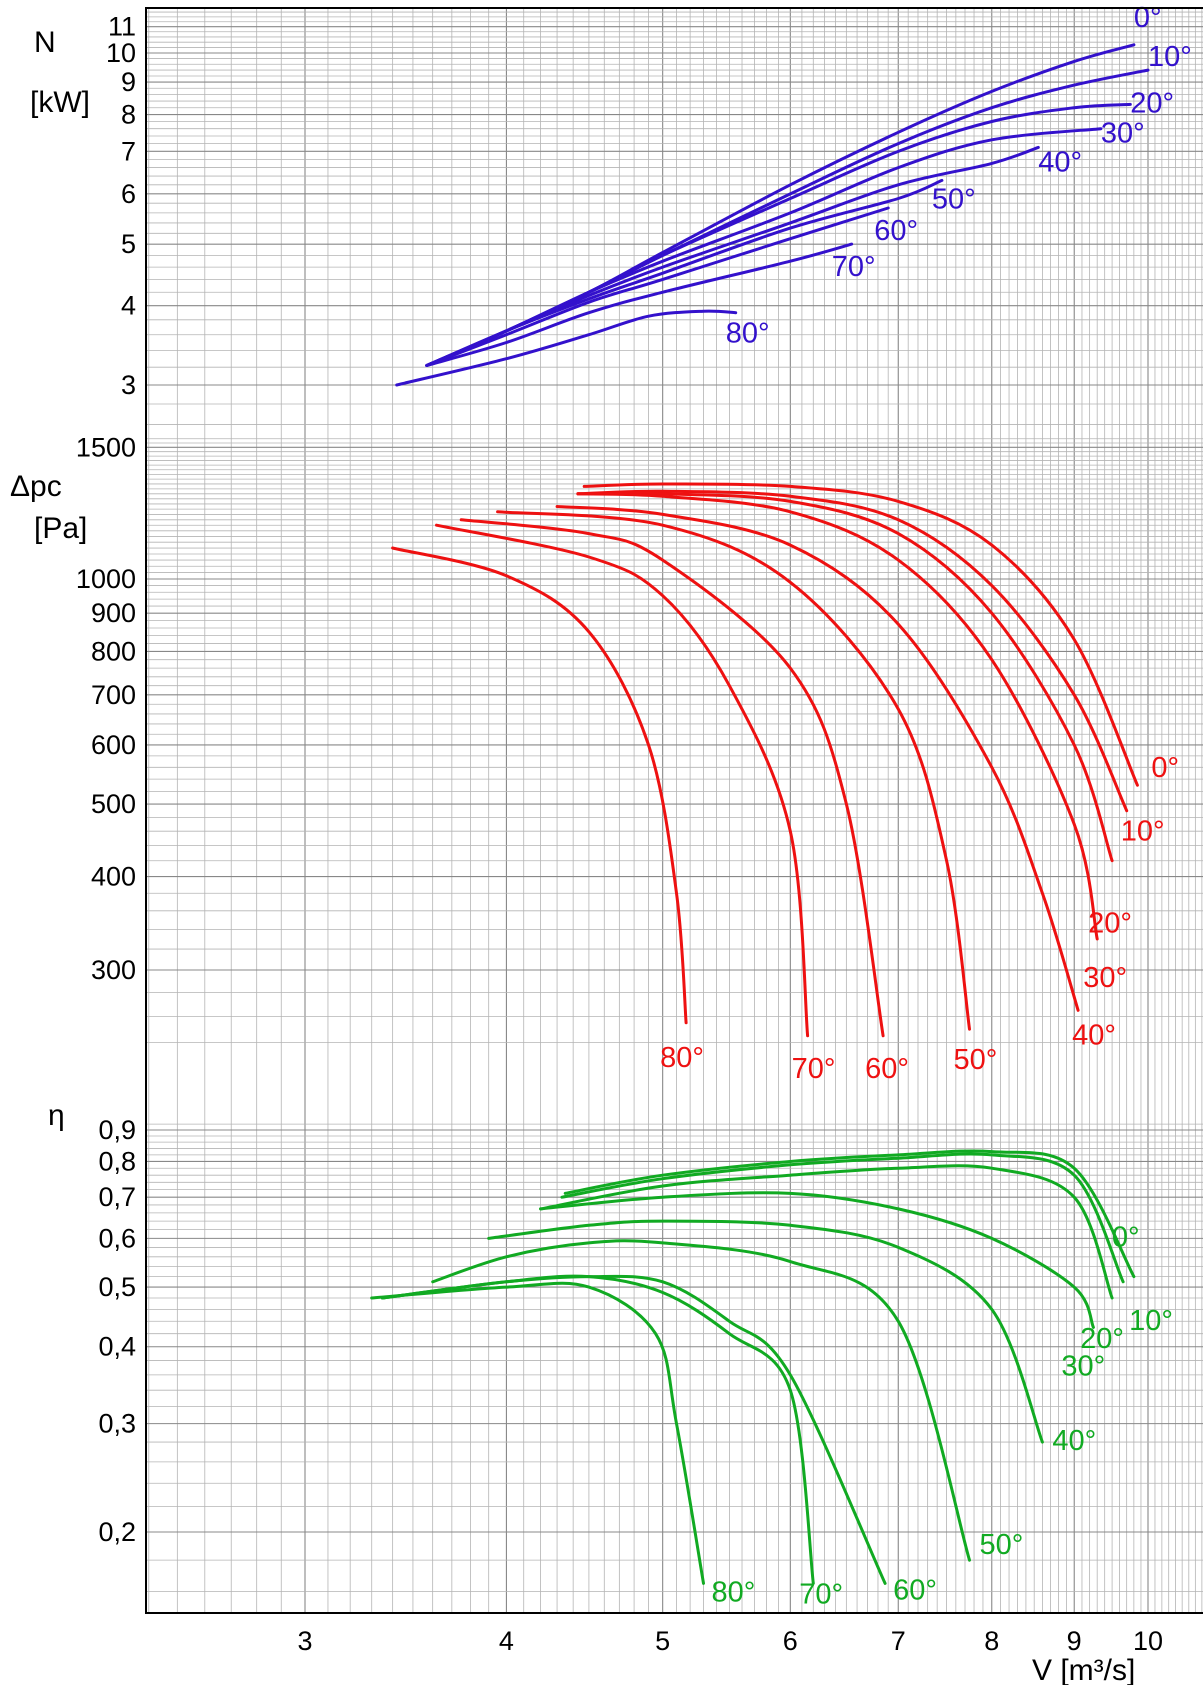 This screenshot has height=1685, width=1203. What do you see at coordinates (1083, 1669) in the screenshot?
I see `x-axis-label: V [m³/s]` at bounding box center [1083, 1669].